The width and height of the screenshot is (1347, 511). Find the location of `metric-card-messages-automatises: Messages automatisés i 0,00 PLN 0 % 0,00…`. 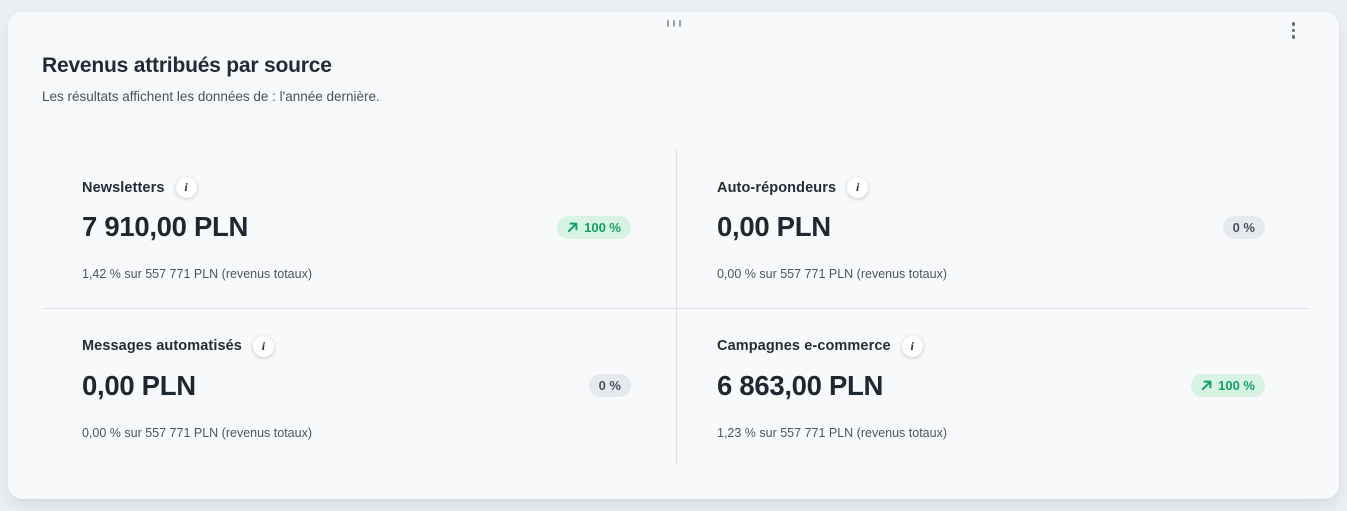

metric-card-messages-automatises: Messages automatisés i 0,00 PLN 0 % 0,00… is located at coordinates (359, 386).